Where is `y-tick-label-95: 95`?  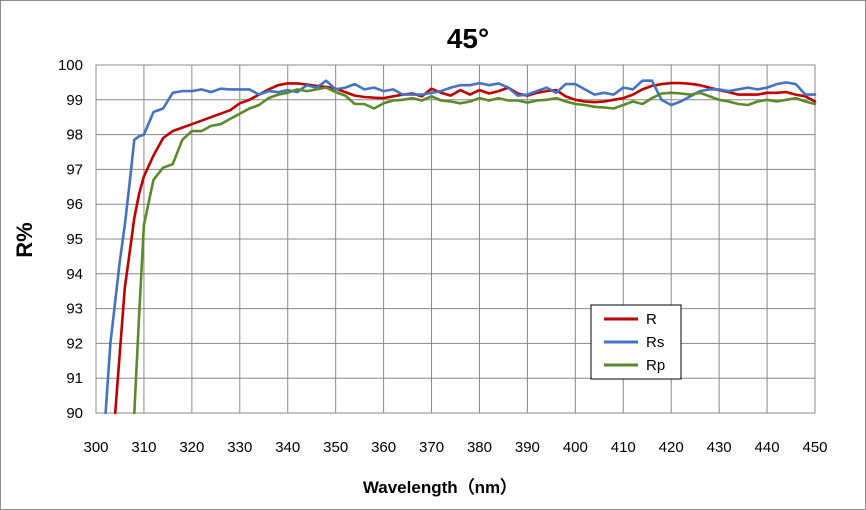
y-tick-label-95: 95 is located at coordinates (74, 239).